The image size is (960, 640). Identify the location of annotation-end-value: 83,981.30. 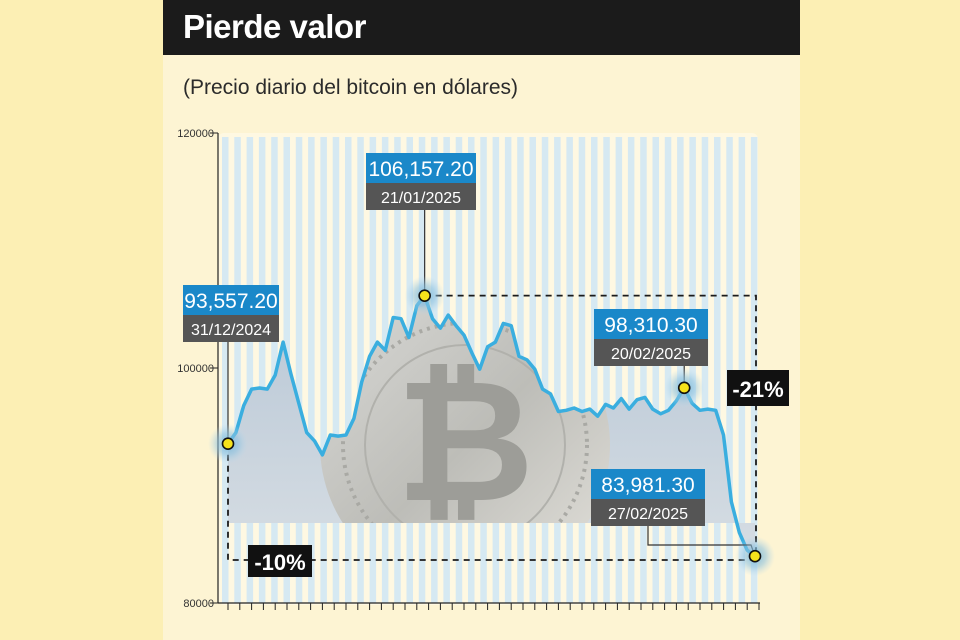
(647, 485).